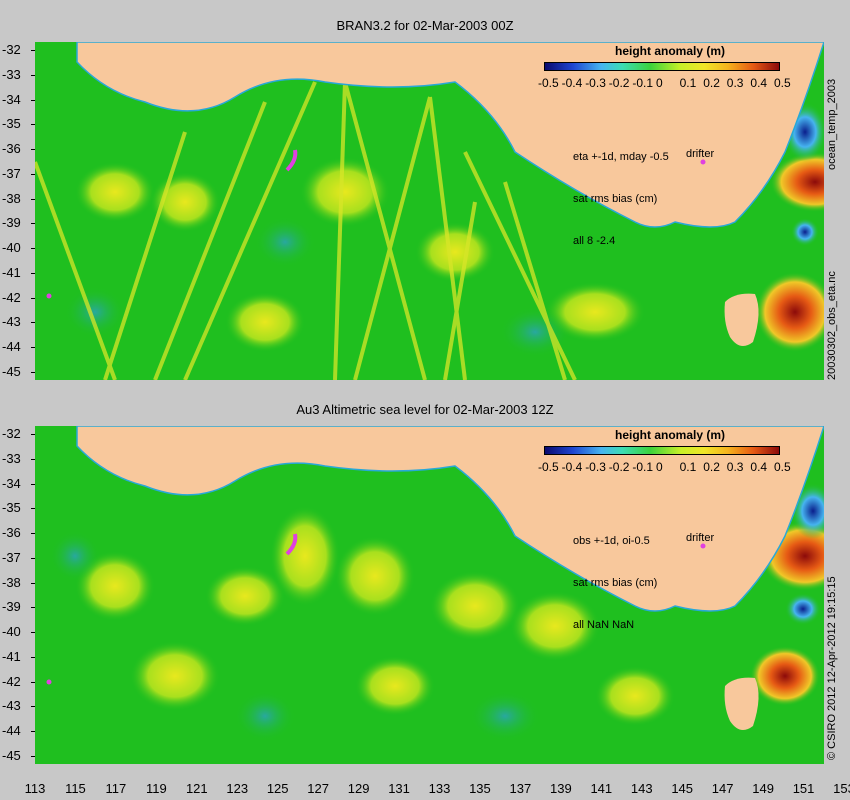 Image resolution: width=850 pixels, height=800 pixels. Describe the element at coordinates (669, 51) in the screenshot. I see `panel1-legend-title: height anomaly (m)` at that location.